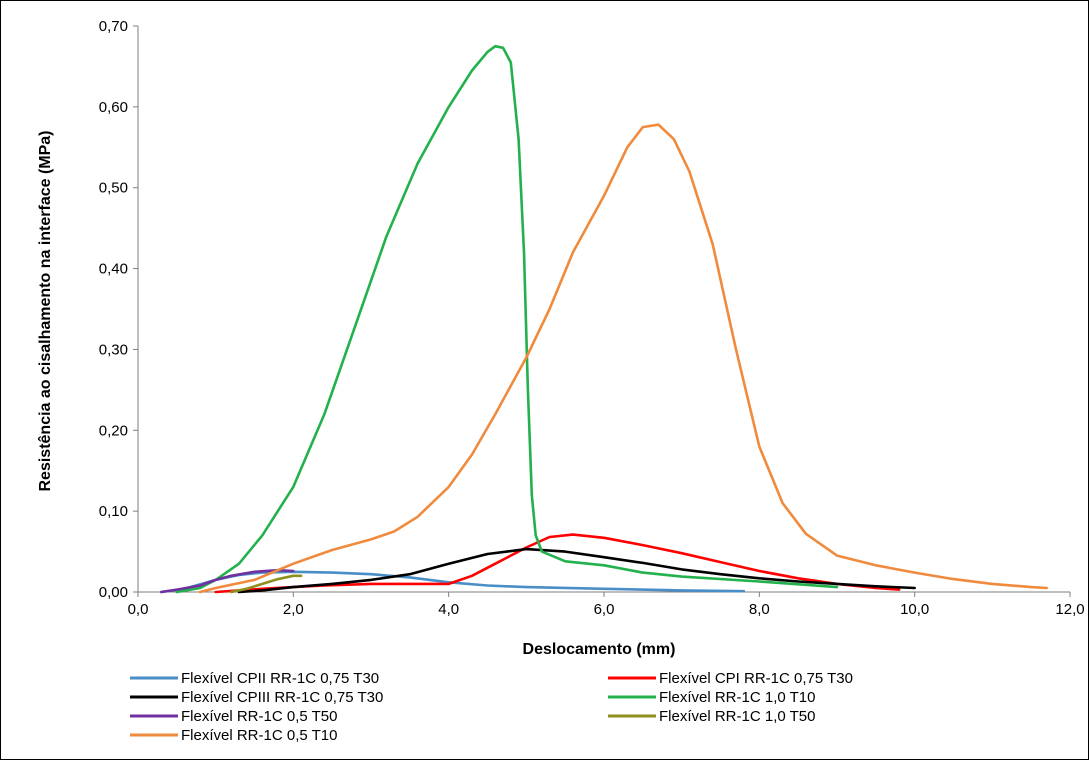 This screenshot has height=764, width=1089. What do you see at coordinates (259, 716) in the screenshot?
I see `legend-label: Flexível RR-1C 0,5 T50` at bounding box center [259, 716].